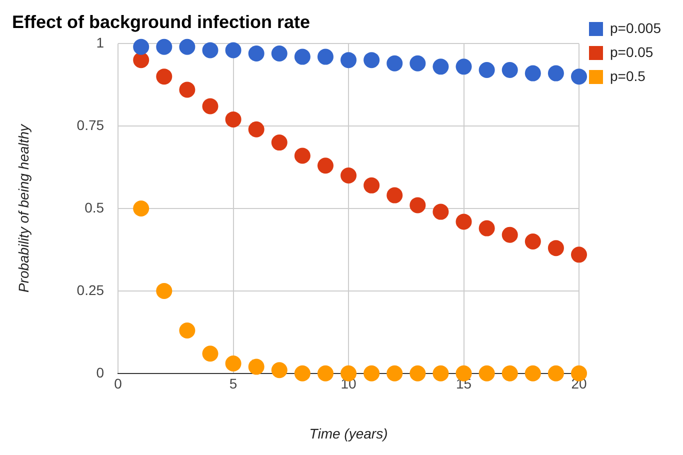 This screenshot has height=455, width=683. What do you see at coordinates (632, 52) in the screenshot?
I see `legend-label: p=0.05` at bounding box center [632, 52].